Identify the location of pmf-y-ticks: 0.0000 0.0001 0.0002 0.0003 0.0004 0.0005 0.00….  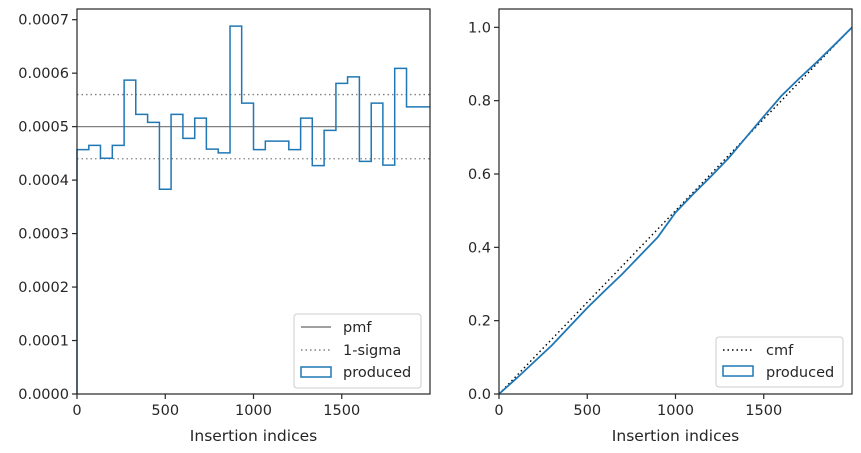
(47, 208).